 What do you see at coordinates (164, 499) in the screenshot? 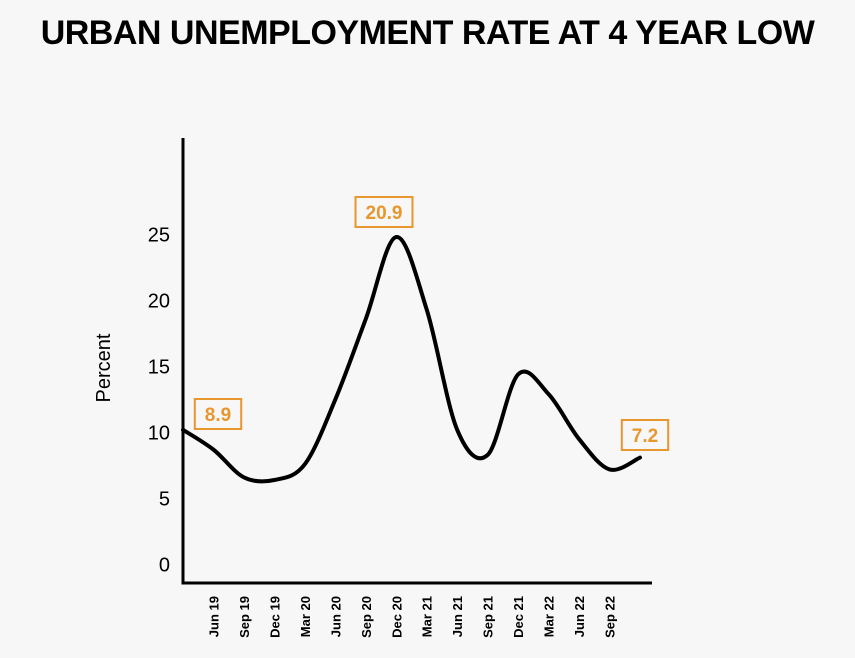
I see `y-tick-label: 5` at bounding box center [164, 499].